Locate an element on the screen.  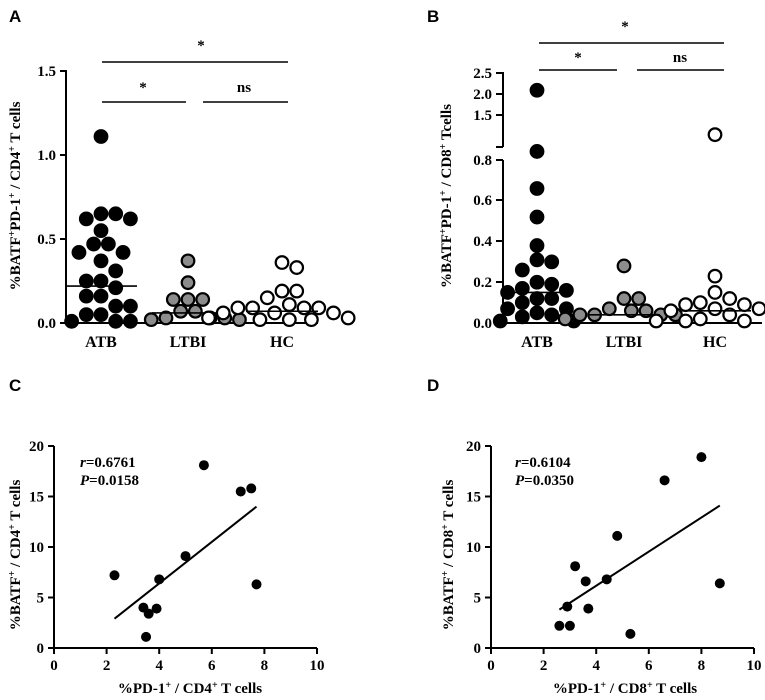
panel-a-y-axis-label: %BATF+PD-1+ / CD4+ T cells is located at coordinates (16, 195).